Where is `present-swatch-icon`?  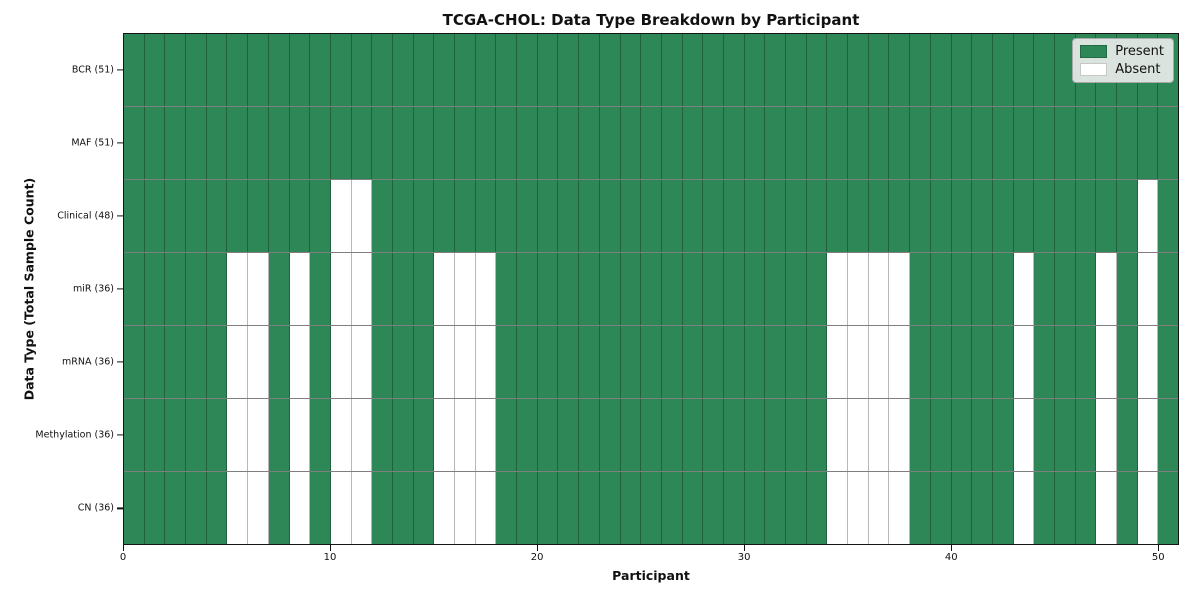
present-swatch-icon is located at coordinates (1094, 51).